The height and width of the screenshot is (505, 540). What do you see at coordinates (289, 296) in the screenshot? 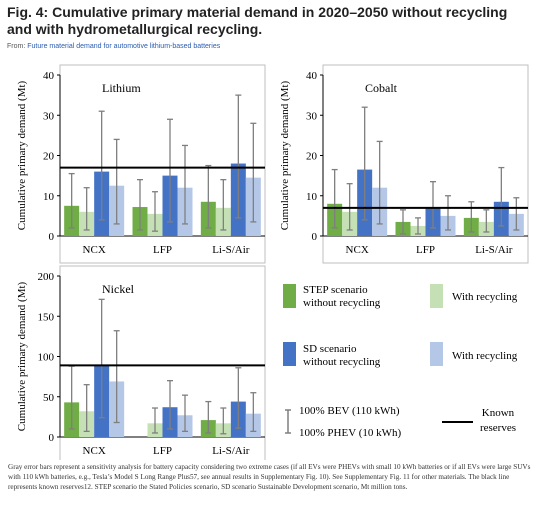
I see `legend-swatch-step` at bounding box center [289, 296].